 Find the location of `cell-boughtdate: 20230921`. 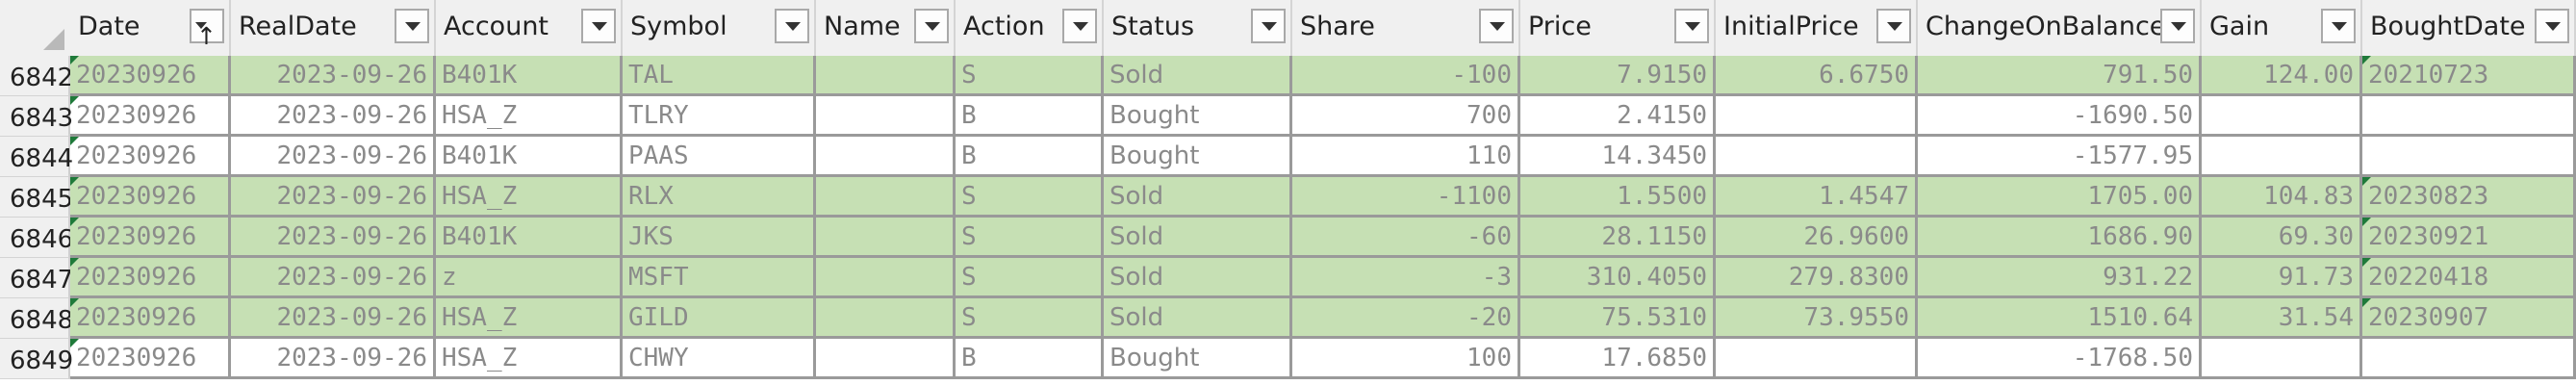

cell-boughtdate: 20230921 is located at coordinates (2469, 238).